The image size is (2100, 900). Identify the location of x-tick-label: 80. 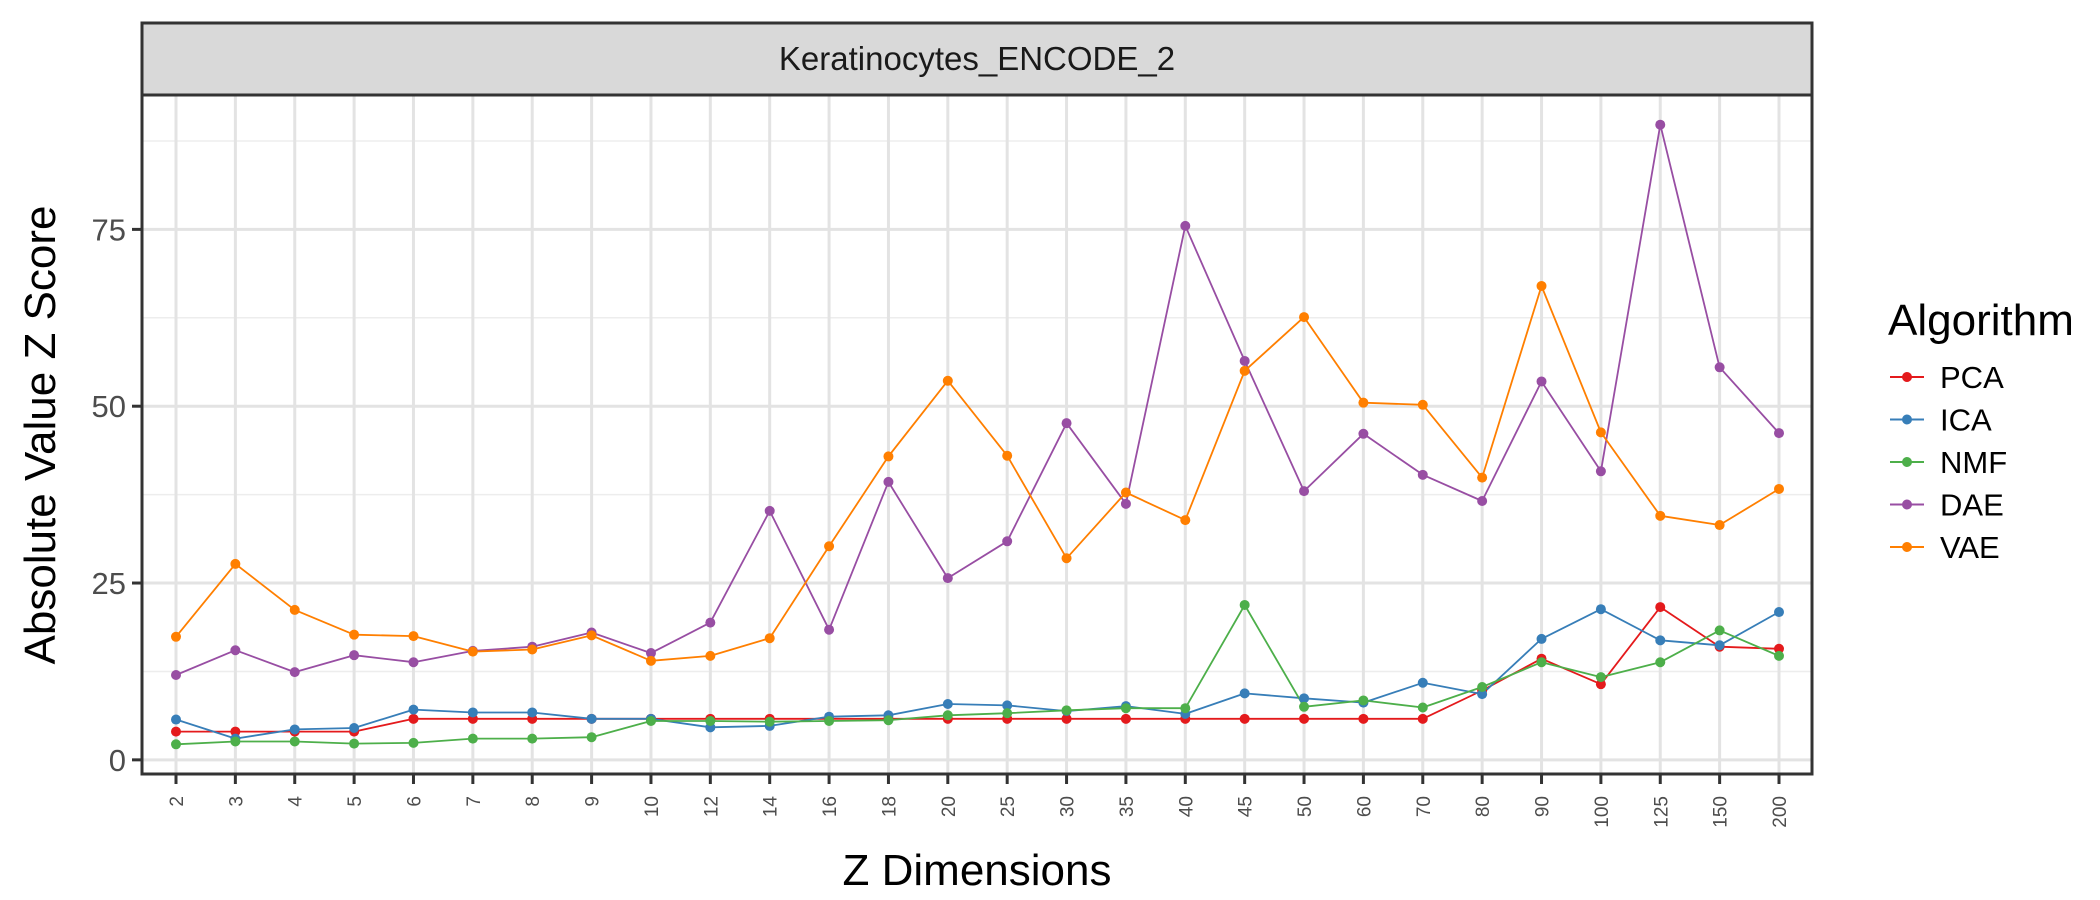
(1483, 806).